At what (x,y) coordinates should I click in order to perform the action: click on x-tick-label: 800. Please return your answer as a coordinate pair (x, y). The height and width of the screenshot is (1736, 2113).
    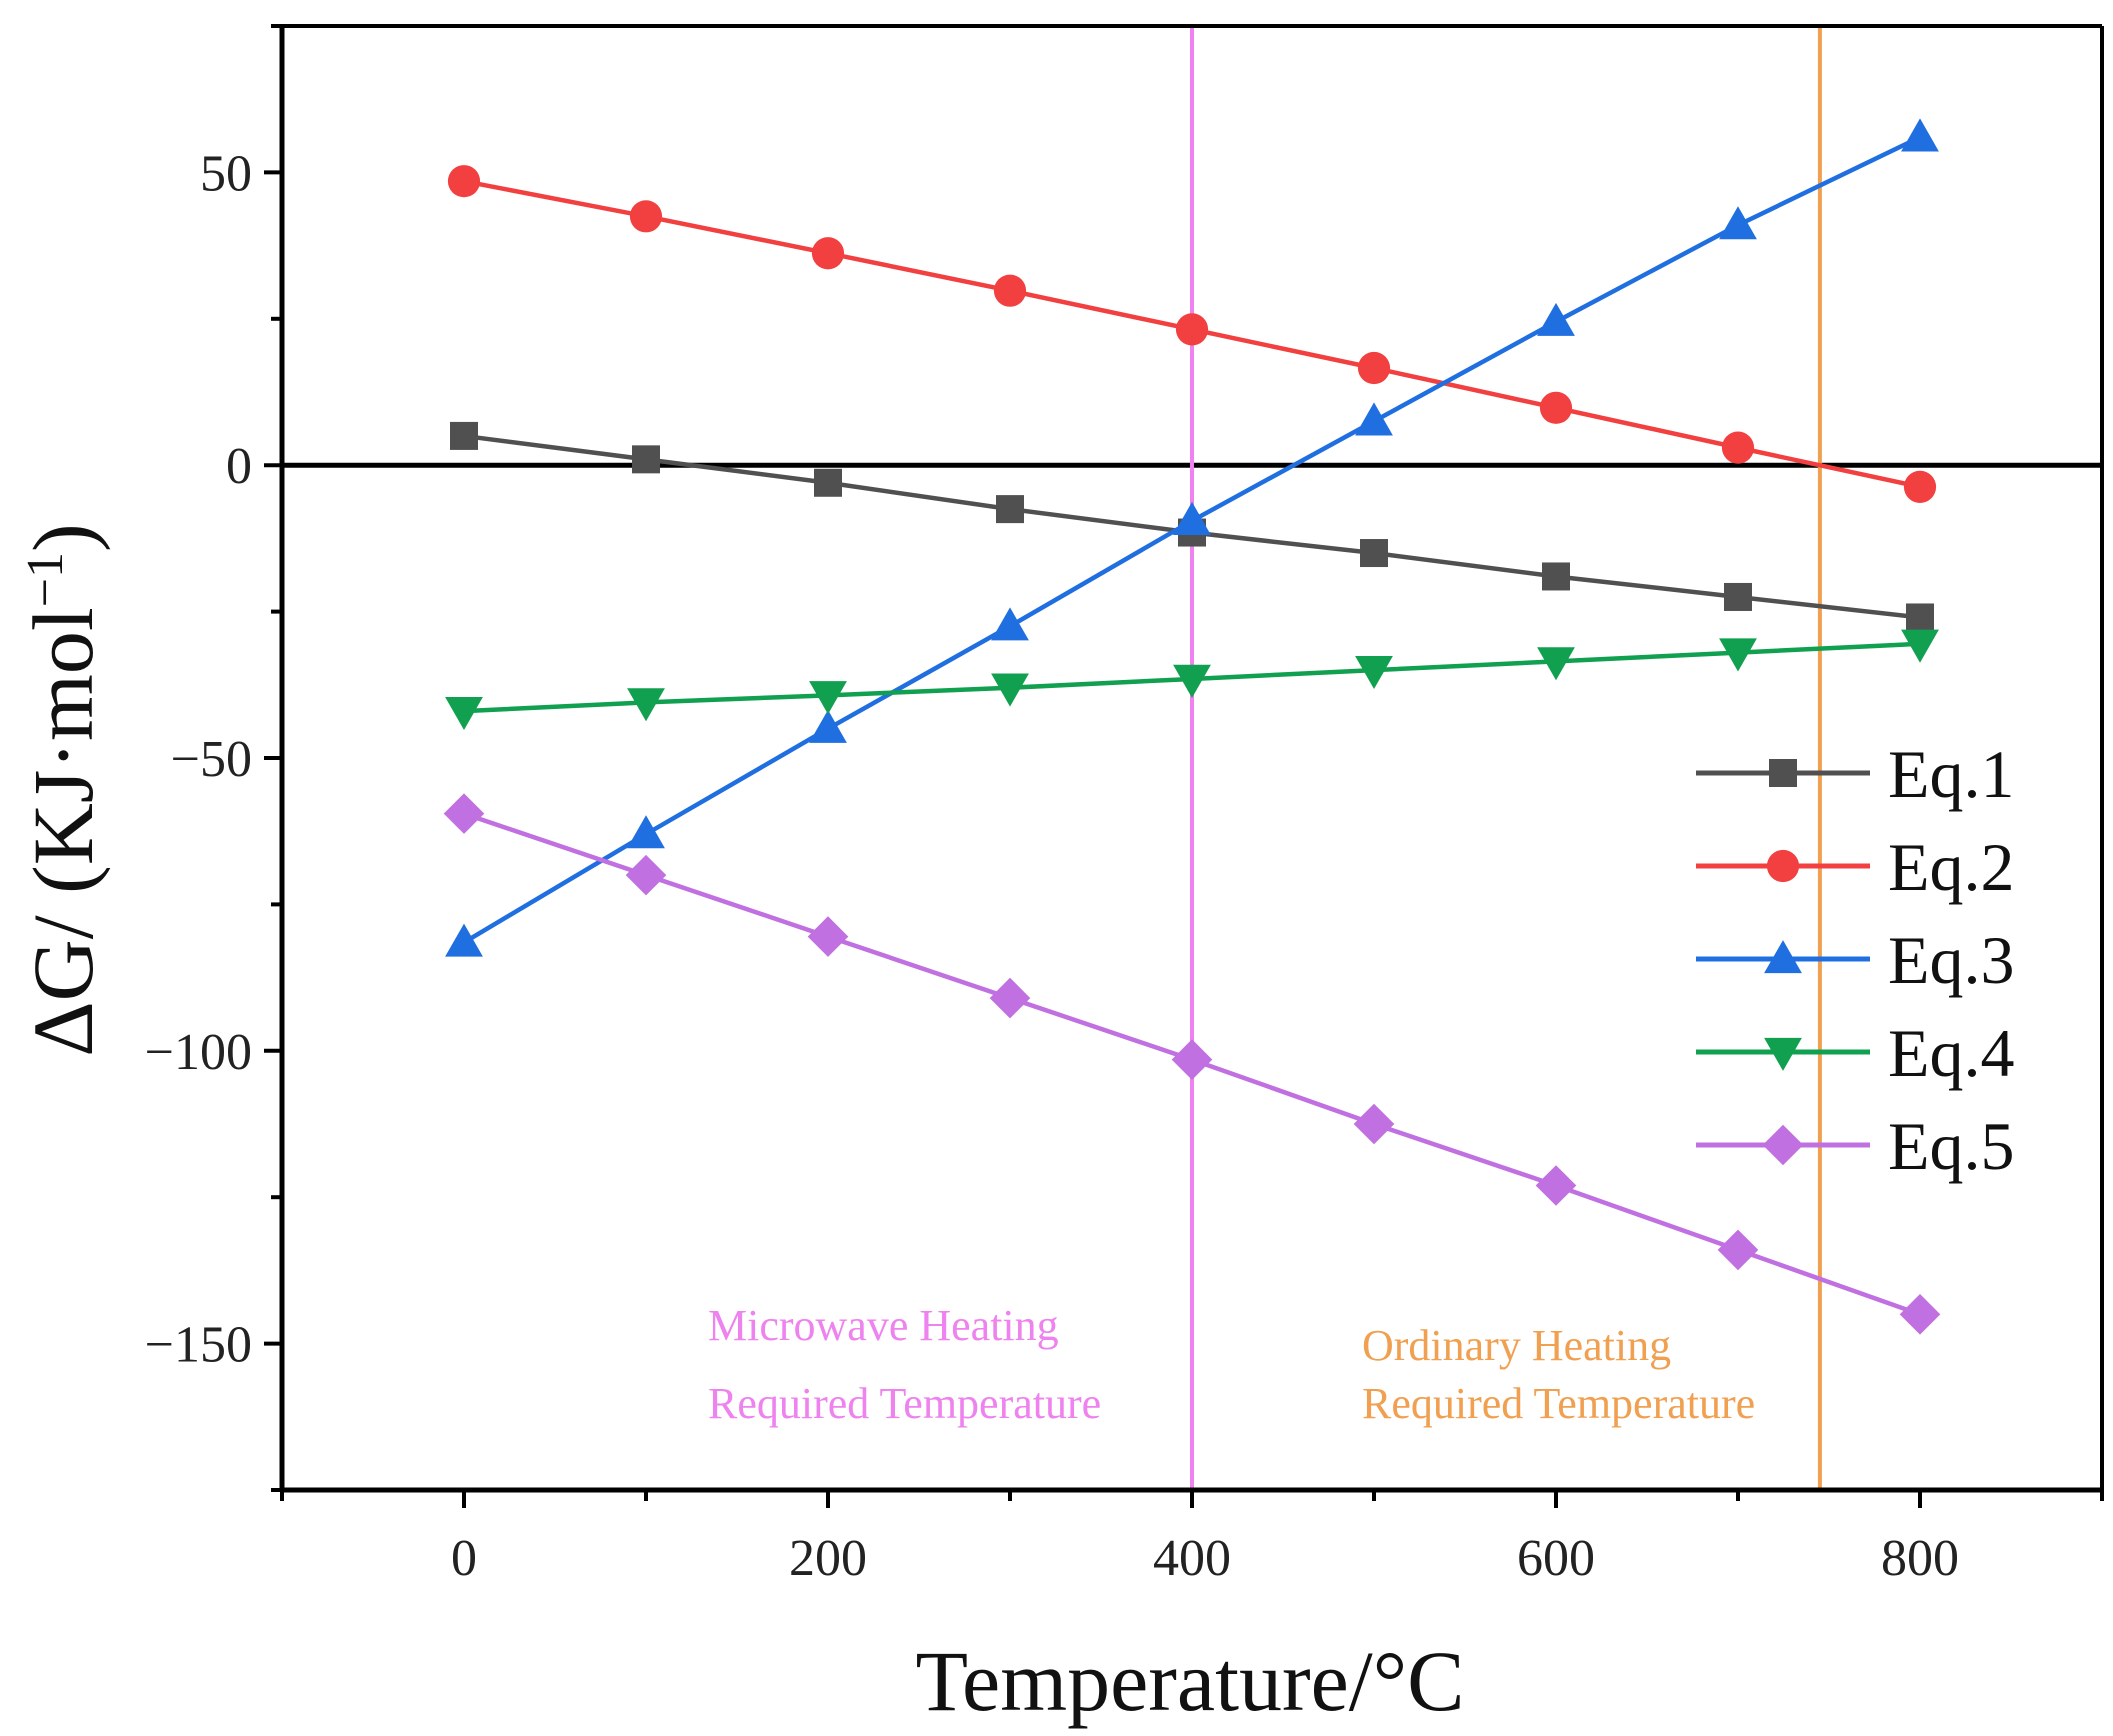
    Looking at the image, I should click on (1920, 1558).